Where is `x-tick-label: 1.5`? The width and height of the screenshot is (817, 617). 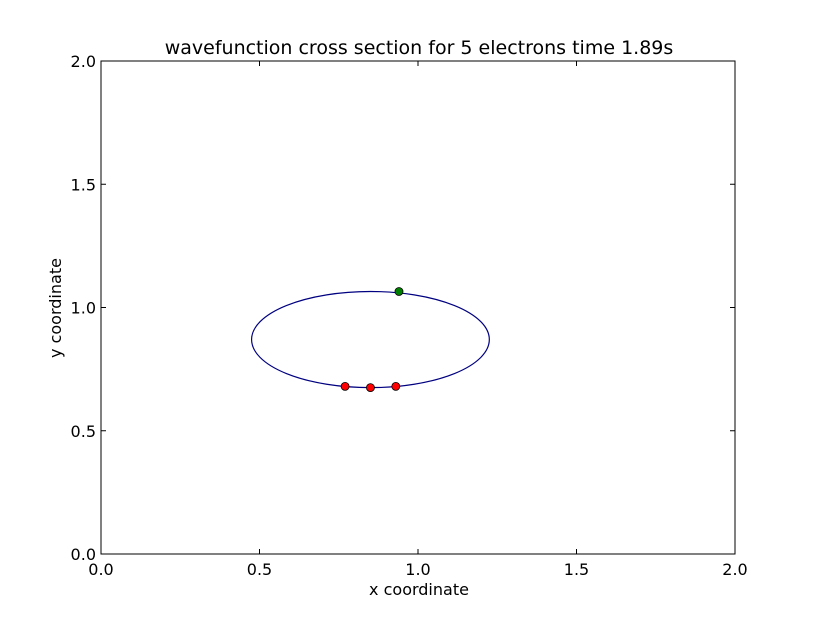
x-tick-label: 1.5 is located at coordinates (576, 569).